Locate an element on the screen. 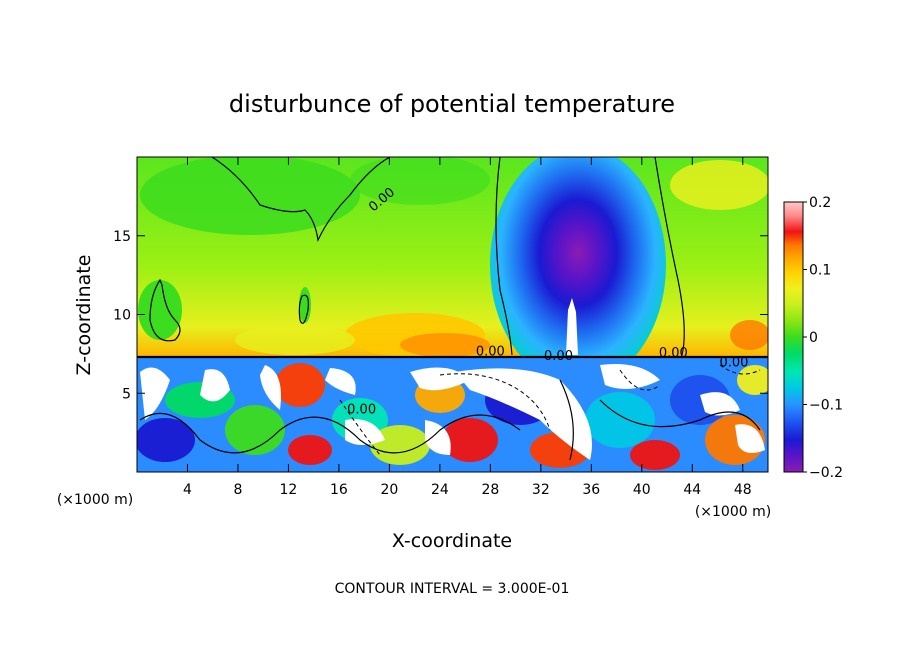 This screenshot has height=654, width=904. colorbar-tick-label: 0 is located at coordinates (813, 338).